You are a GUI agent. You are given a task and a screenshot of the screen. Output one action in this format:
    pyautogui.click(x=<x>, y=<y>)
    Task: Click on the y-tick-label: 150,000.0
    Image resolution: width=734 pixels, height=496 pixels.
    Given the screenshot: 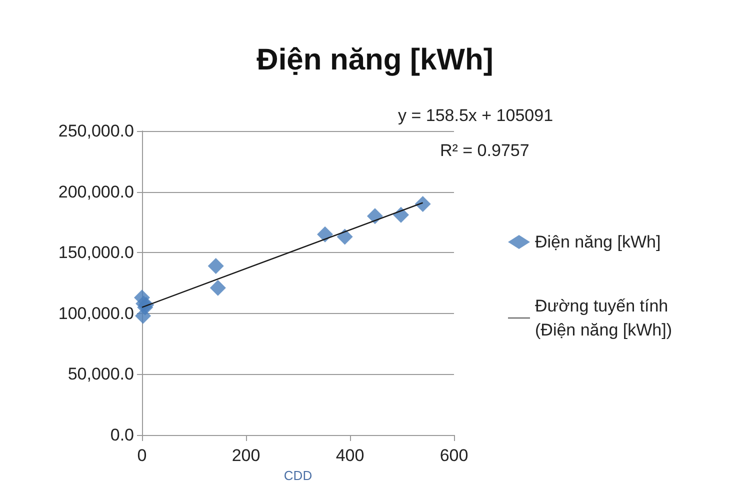 What is the action you would take?
    pyautogui.click(x=96, y=252)
    